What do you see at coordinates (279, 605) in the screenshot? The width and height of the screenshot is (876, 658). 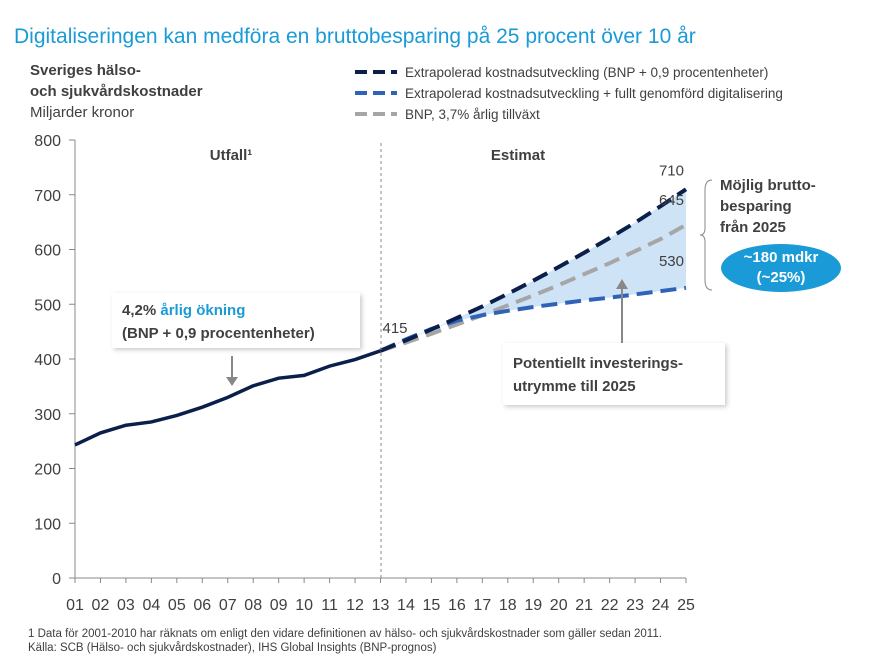 I see `x-tick-label: 09` at bounding box center [279, 605].